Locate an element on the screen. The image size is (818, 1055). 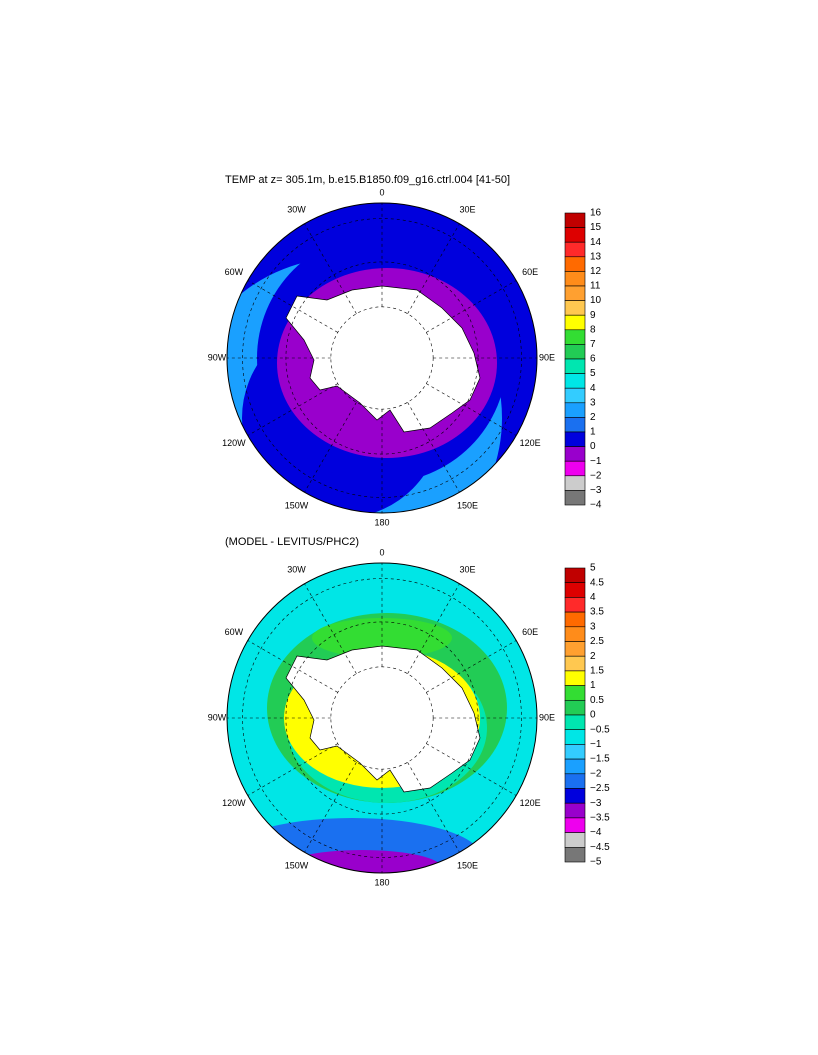
colorbar-label: 12 is located at coordinates (596, 271).